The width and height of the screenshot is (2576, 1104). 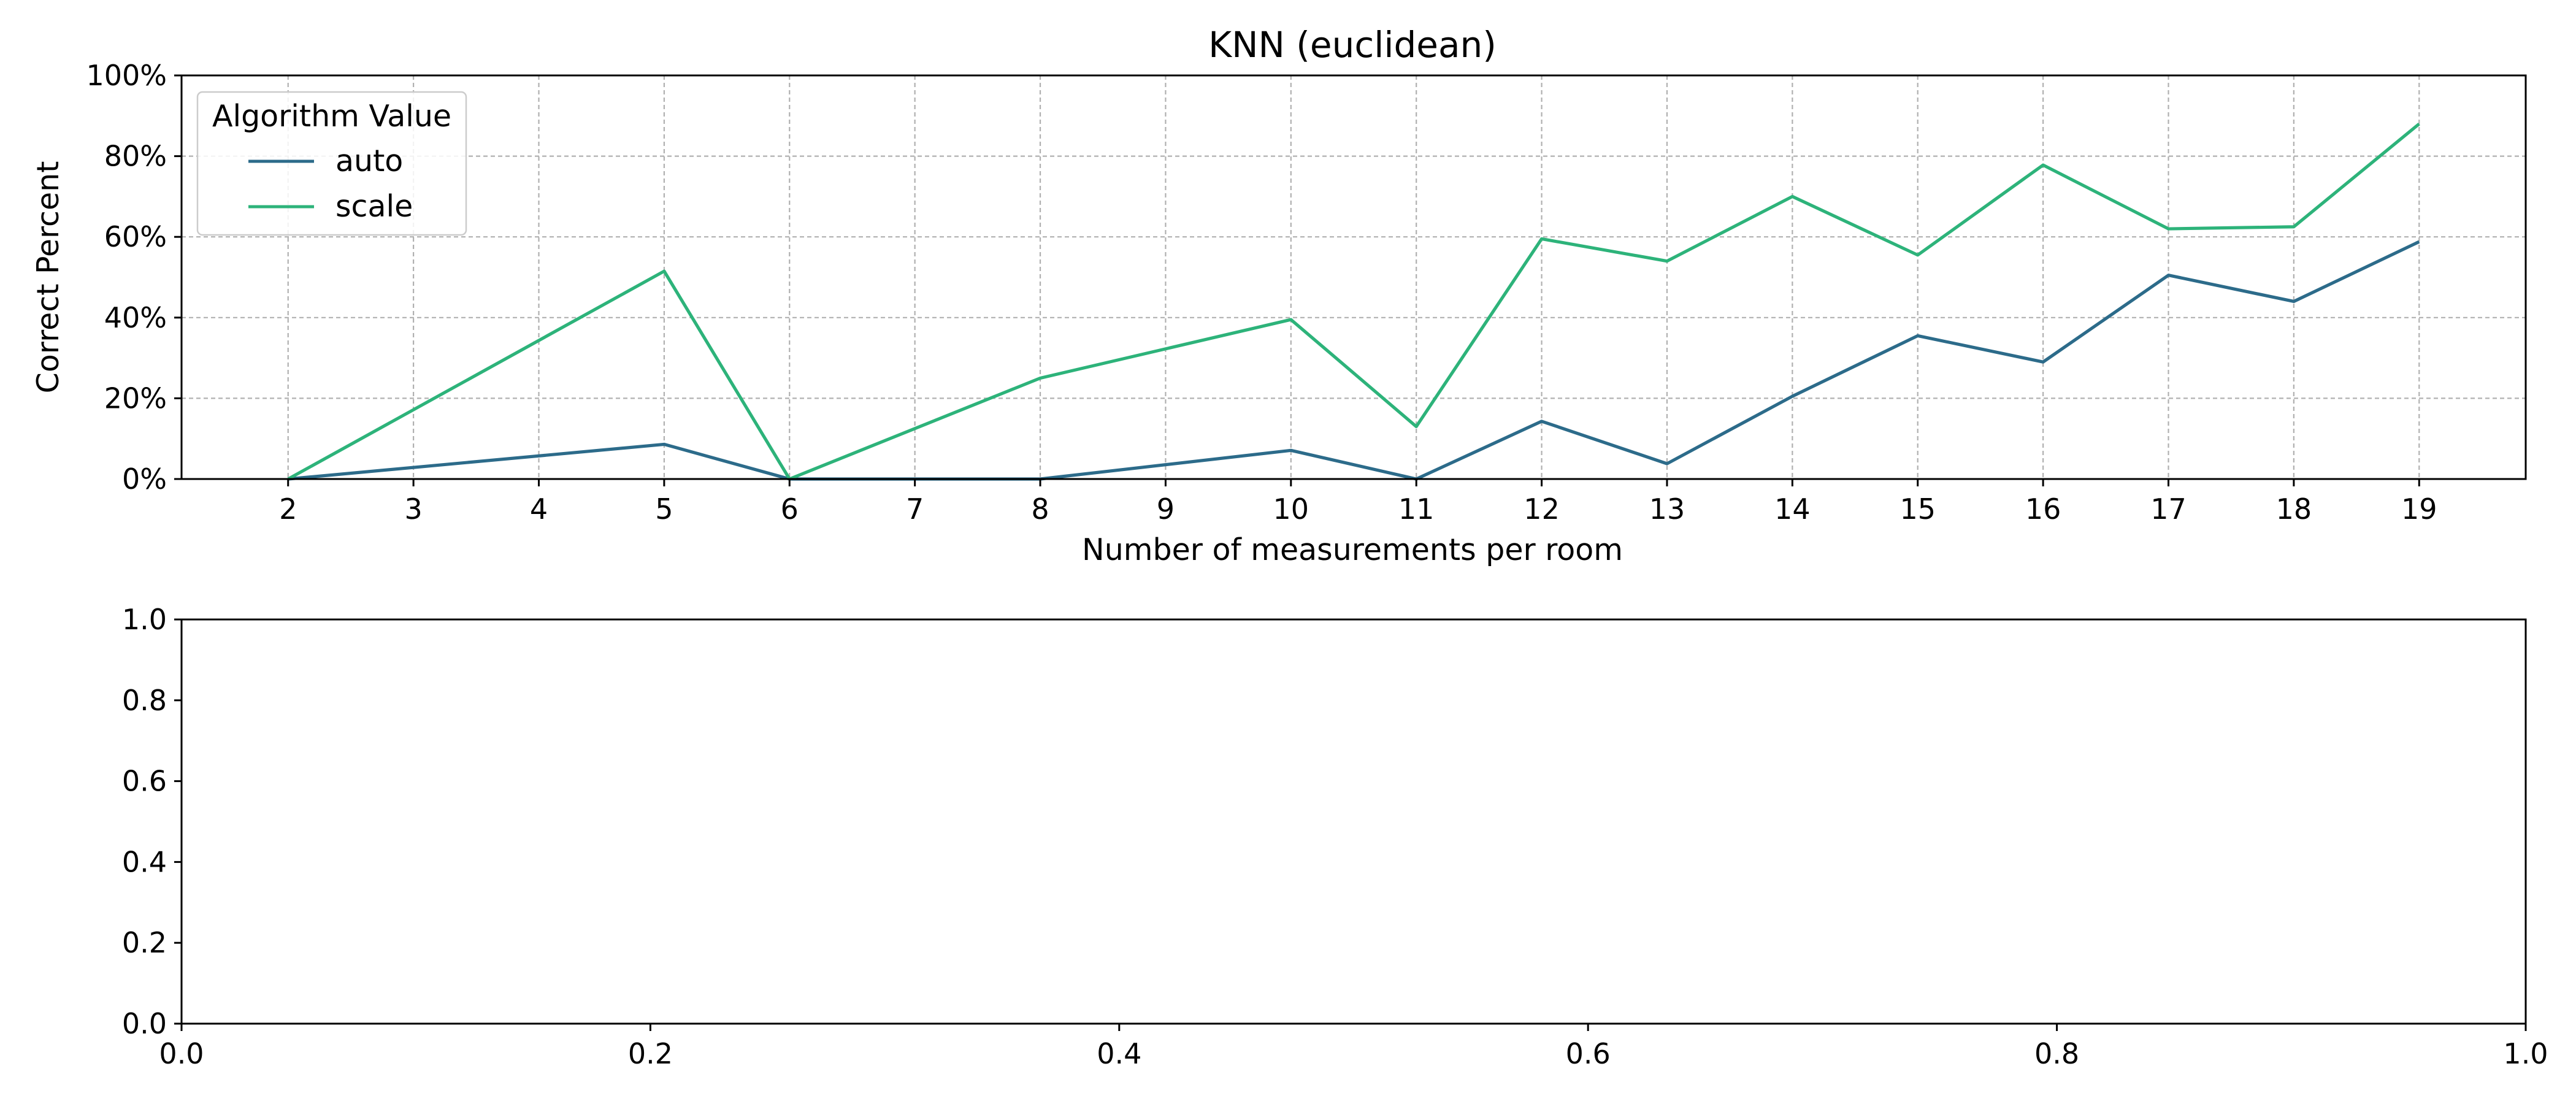 I want to click on y-tick-label: 100%, so click(x=126, y=75).